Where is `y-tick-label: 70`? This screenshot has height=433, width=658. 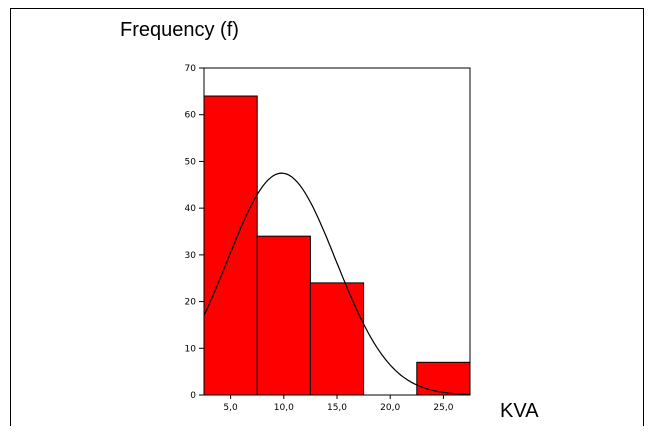
y-tick-label: 70 is located at coordinates (191, 69).